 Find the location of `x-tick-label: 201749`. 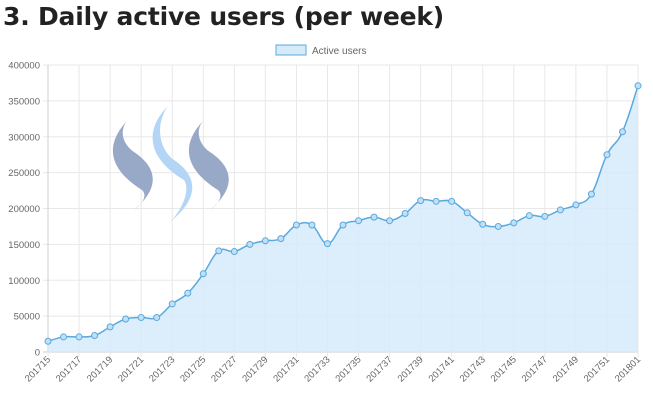

x-tick-label: 201749 is located at coordinates (566, 369).